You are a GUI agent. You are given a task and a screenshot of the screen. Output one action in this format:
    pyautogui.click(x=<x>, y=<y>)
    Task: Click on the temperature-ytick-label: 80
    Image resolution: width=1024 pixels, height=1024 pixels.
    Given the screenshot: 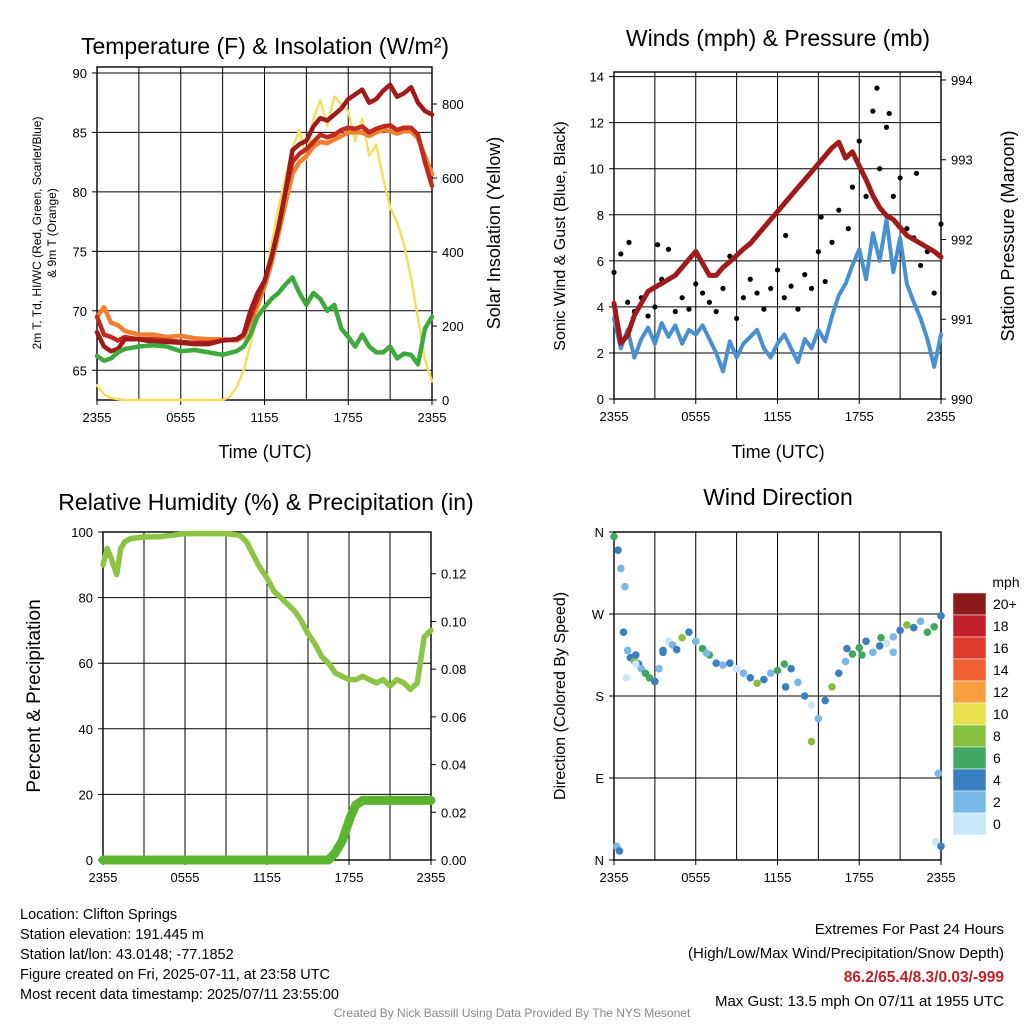 What is the action you would take?
    pyautogui.click(x=80, y=192)
    